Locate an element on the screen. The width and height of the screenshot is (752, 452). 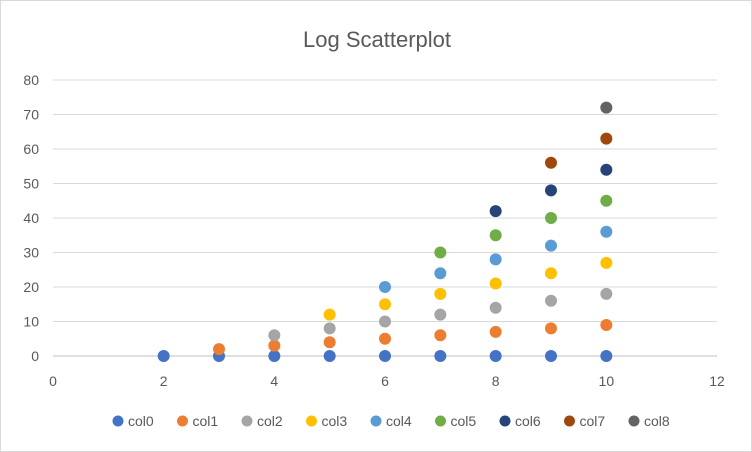
legend-label: col8 is located at coordinates (657, 421).